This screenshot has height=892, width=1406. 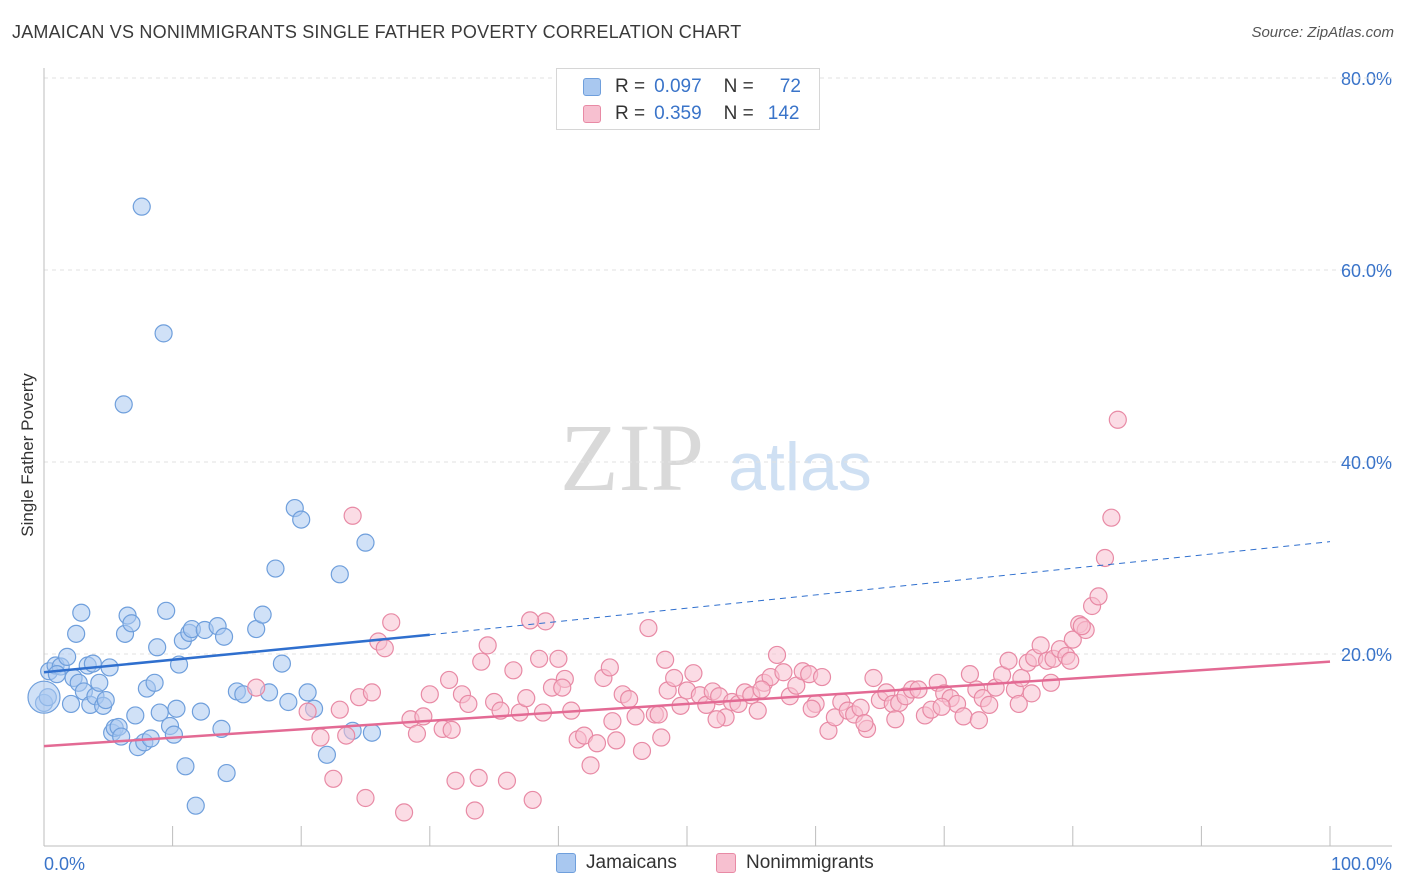 What do you see at coordinates (790, 86) in the screenshot?
I see `n-value: 72` at bounding box center [790, 86].